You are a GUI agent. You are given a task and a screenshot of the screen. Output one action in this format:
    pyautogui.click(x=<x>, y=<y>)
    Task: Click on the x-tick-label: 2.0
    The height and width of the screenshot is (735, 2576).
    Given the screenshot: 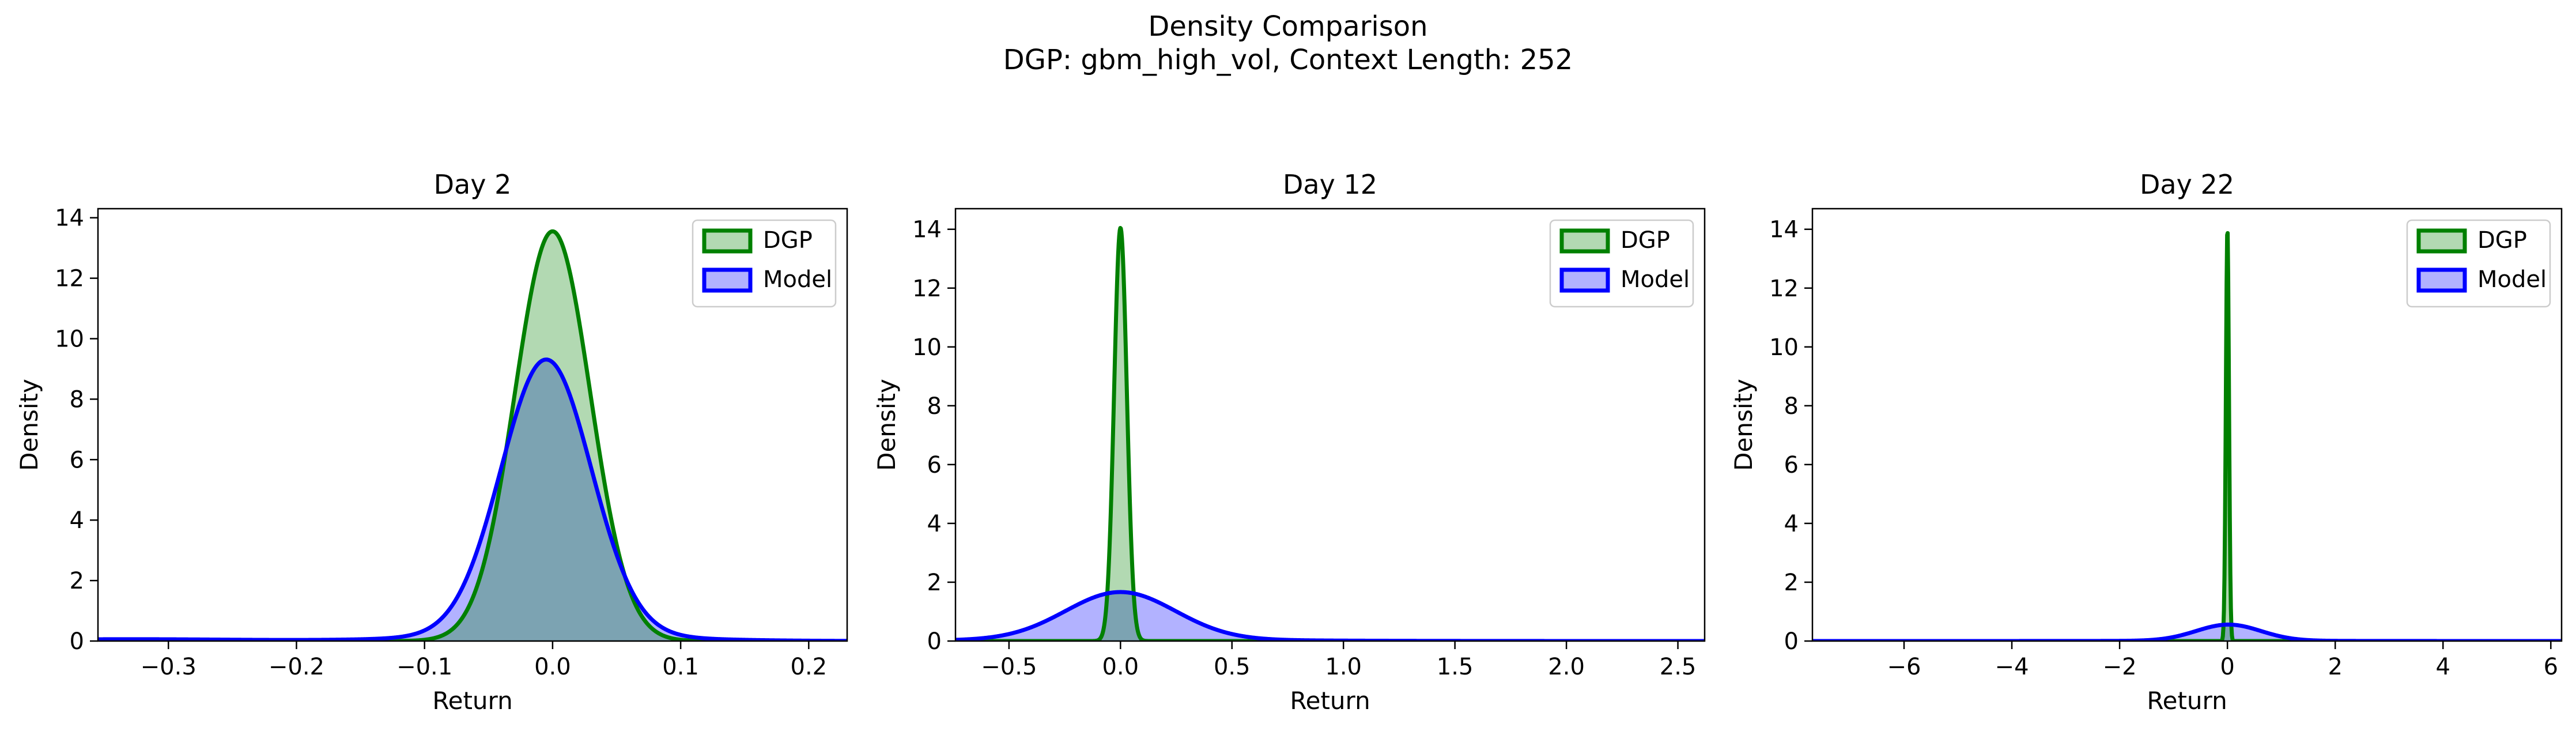 What is the action you would take?
    pyautogui.click(x=1566, y=667)
    